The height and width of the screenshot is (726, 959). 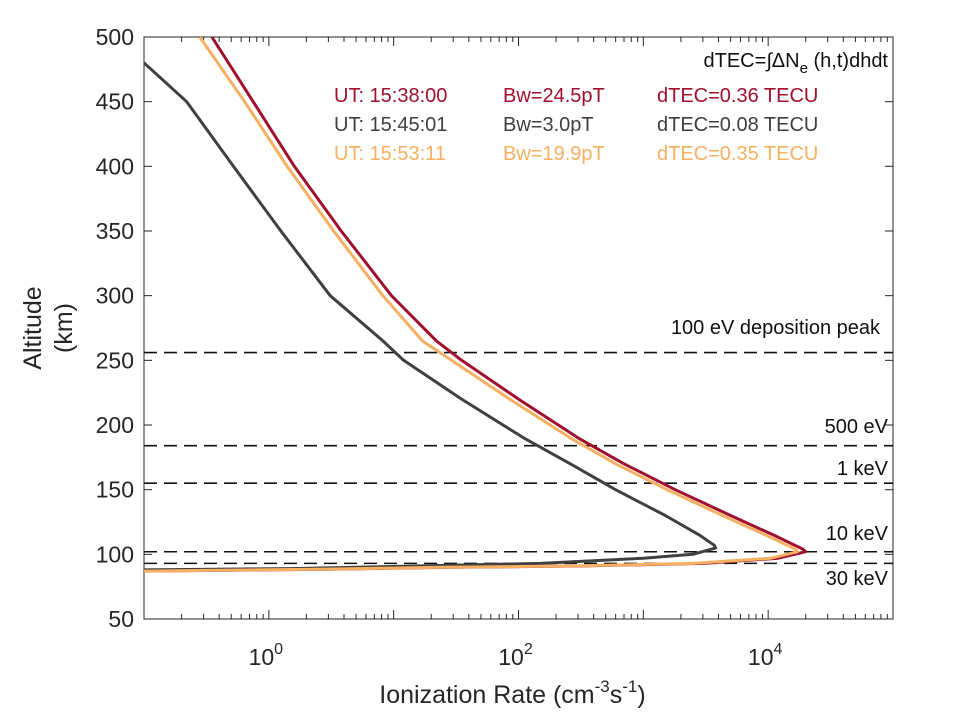 What do you see at coordinates (857, 427) in the screenshot?
I see `reference-label: 500 eV` at bounding box center [857, 427].